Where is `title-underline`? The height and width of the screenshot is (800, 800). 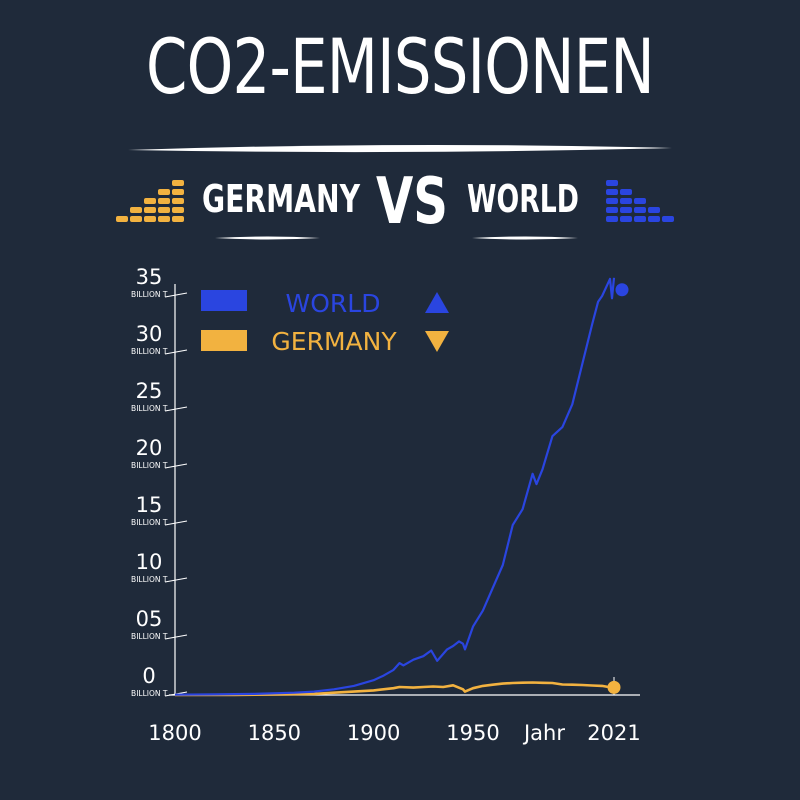
title-underline is located at coordinates (400, 148).